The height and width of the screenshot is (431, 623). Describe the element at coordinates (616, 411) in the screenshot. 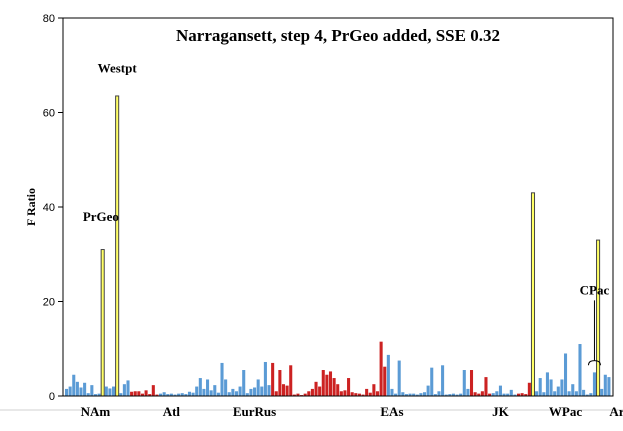

I see `group-label: Arc` at that location.